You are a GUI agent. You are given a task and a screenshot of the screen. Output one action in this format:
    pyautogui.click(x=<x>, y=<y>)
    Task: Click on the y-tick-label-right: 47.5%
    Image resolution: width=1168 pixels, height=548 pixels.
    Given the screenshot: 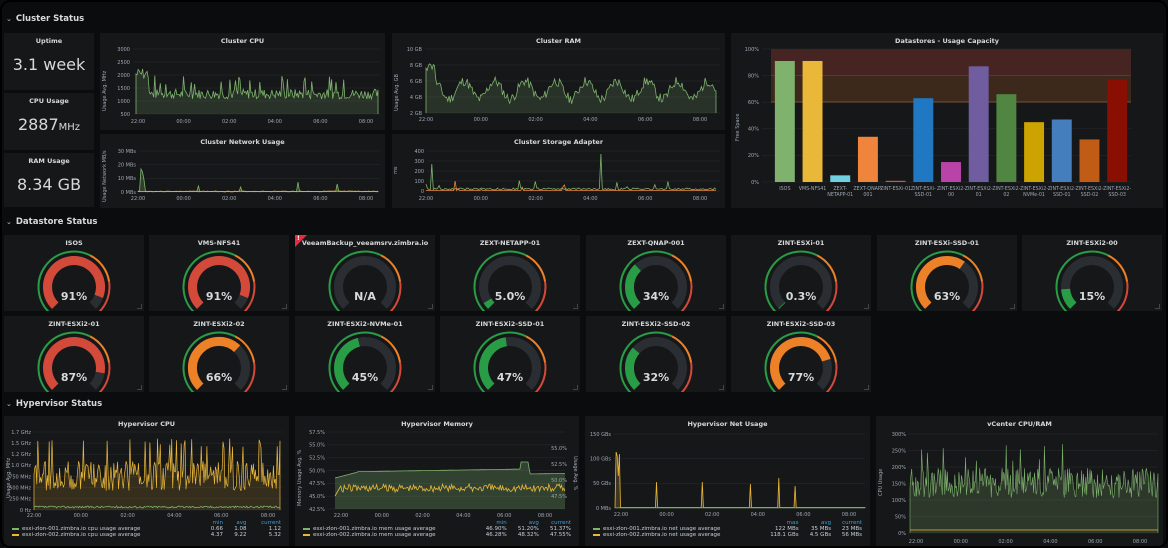 What is the action you would take?
    pyautogui.click(x=559, y=497)
    